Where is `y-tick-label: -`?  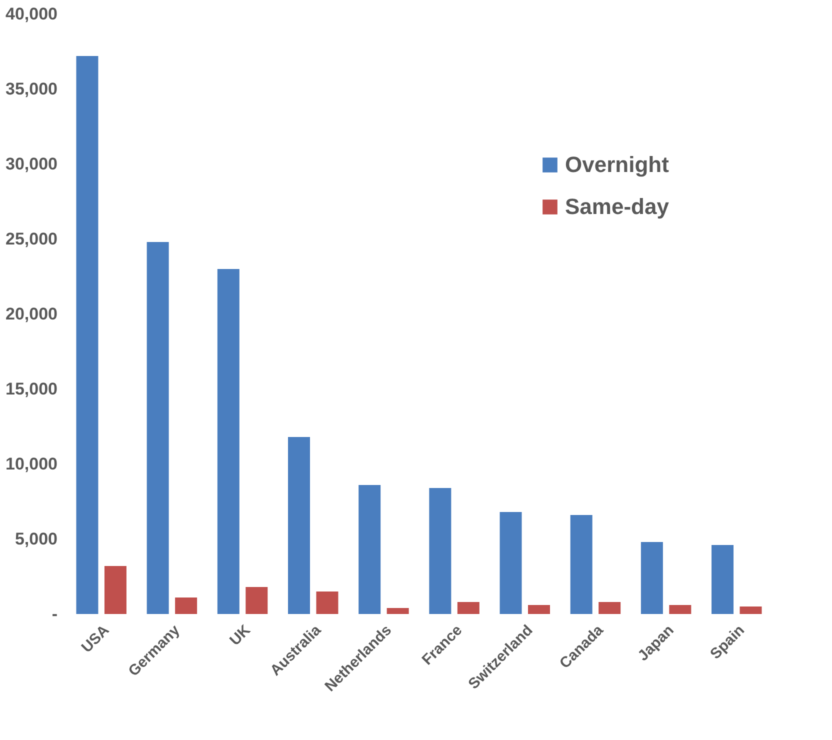
y-tick-label: - is located at coordinates (55, 614).